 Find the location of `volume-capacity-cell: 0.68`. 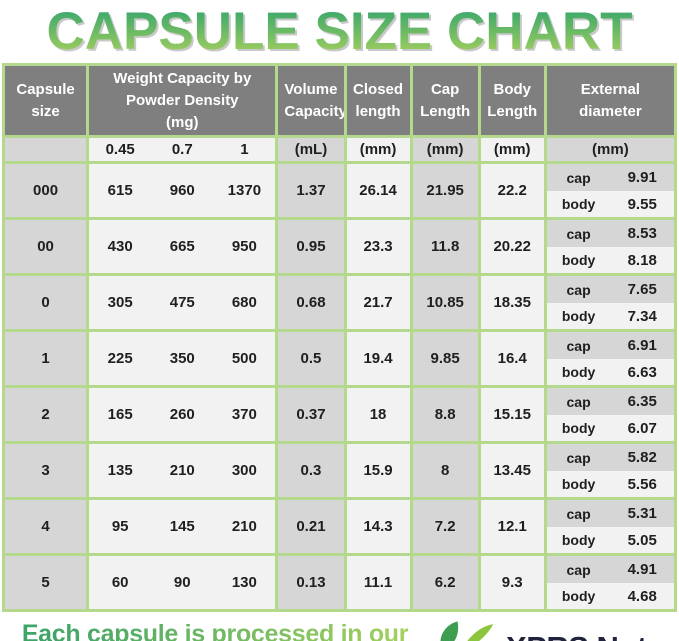

volume-capacity-cell: 0.68 is located at coordinates (311, 303).